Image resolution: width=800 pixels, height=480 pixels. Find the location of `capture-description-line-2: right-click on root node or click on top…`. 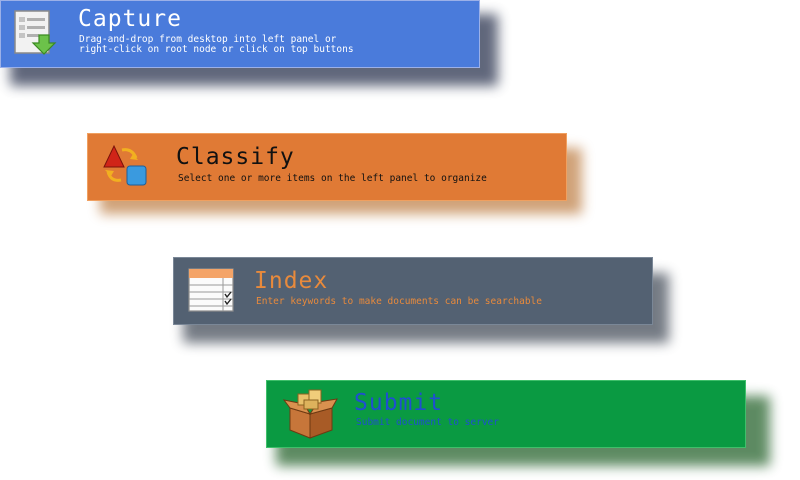

capture-description-line-2: right-click on root node or click on top… is located at coordinates (216, 49).